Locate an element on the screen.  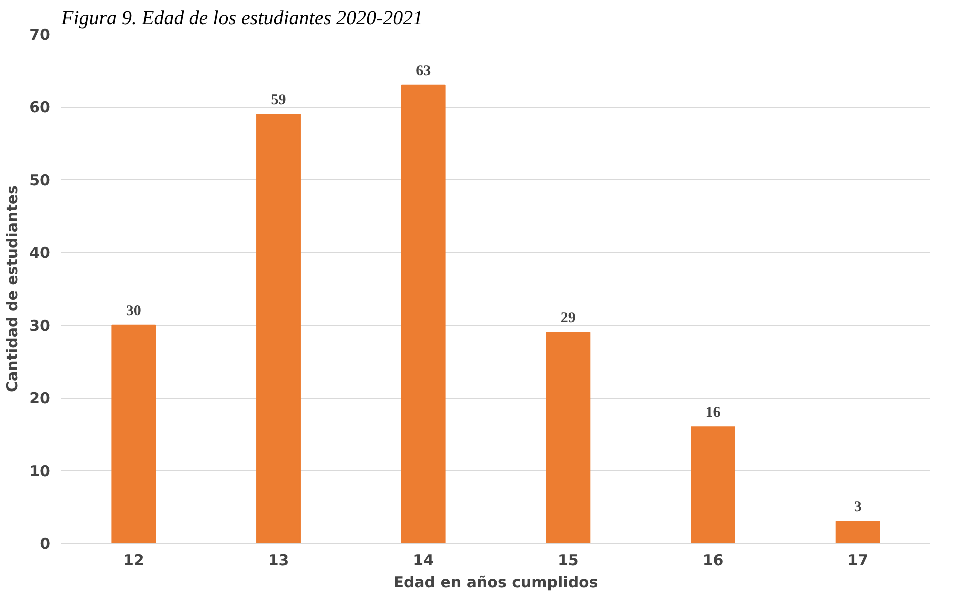
x-tick-label: 14 is located at coordinates (423, 561).